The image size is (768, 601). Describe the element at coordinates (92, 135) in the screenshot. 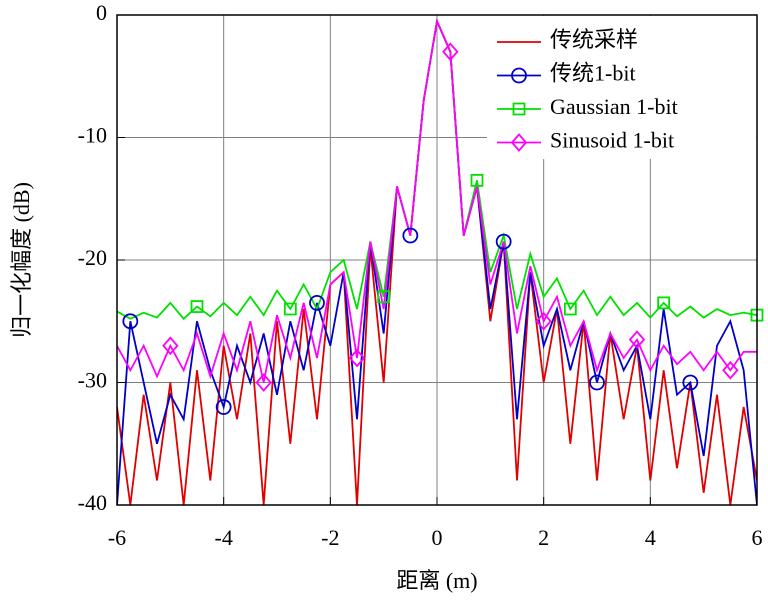

I see `y-tick-label: -10` at that location.